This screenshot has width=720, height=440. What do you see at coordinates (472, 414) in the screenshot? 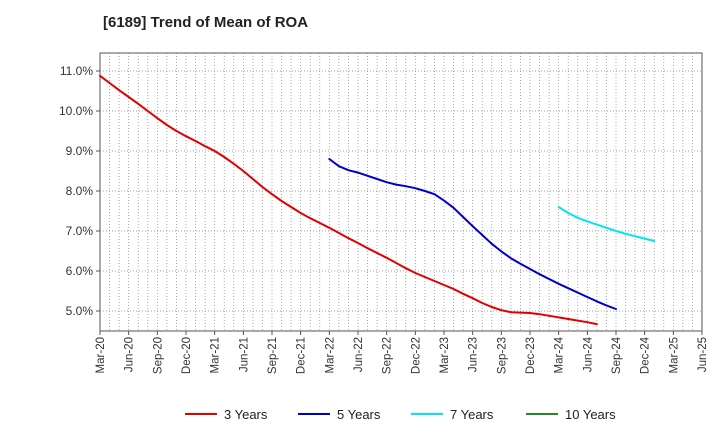
I see `legend-label: 7 Years` at bounding box center [472, 414].